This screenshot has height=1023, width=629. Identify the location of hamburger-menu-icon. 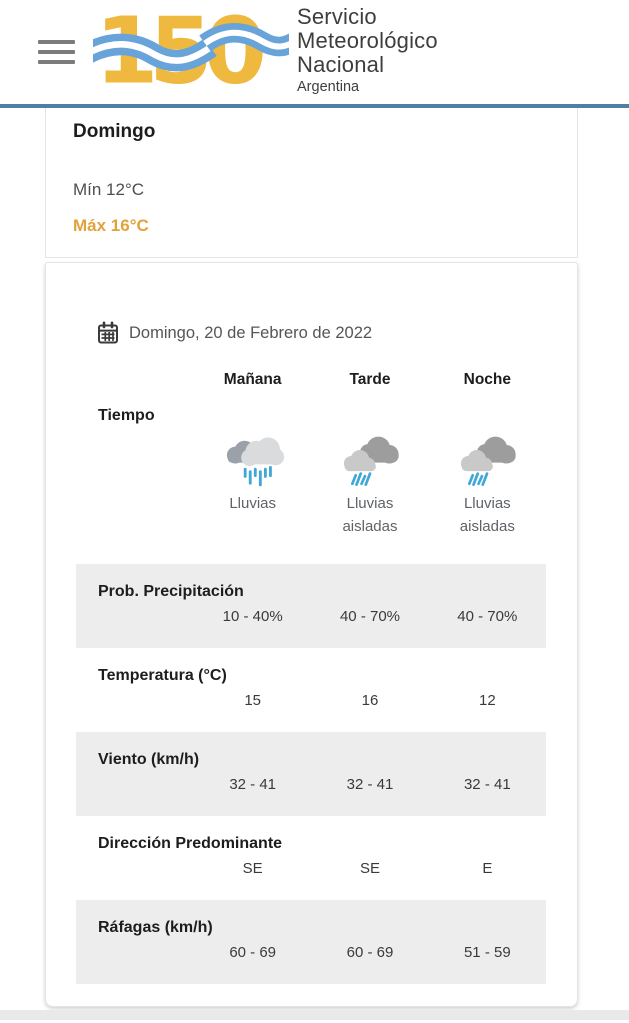
(56, 52).